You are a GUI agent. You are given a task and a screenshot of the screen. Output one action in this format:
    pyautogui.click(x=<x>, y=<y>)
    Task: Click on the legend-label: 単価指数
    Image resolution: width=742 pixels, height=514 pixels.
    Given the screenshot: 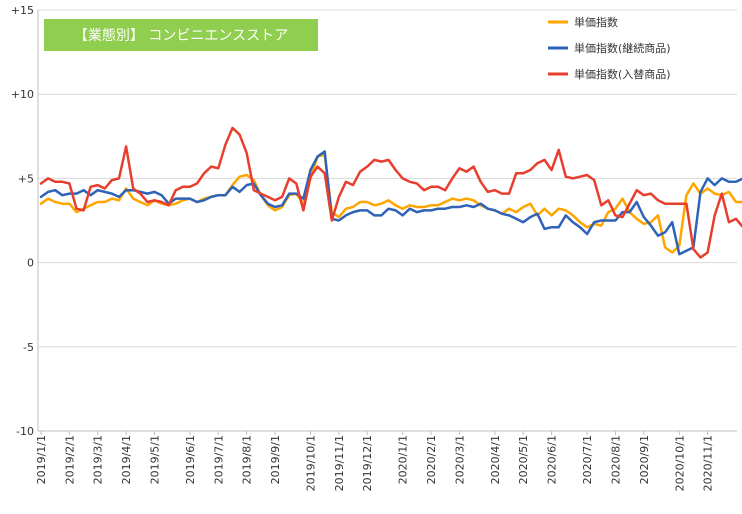 What is the action you would take?
    pyautogui.click(x=596, y=22)
    